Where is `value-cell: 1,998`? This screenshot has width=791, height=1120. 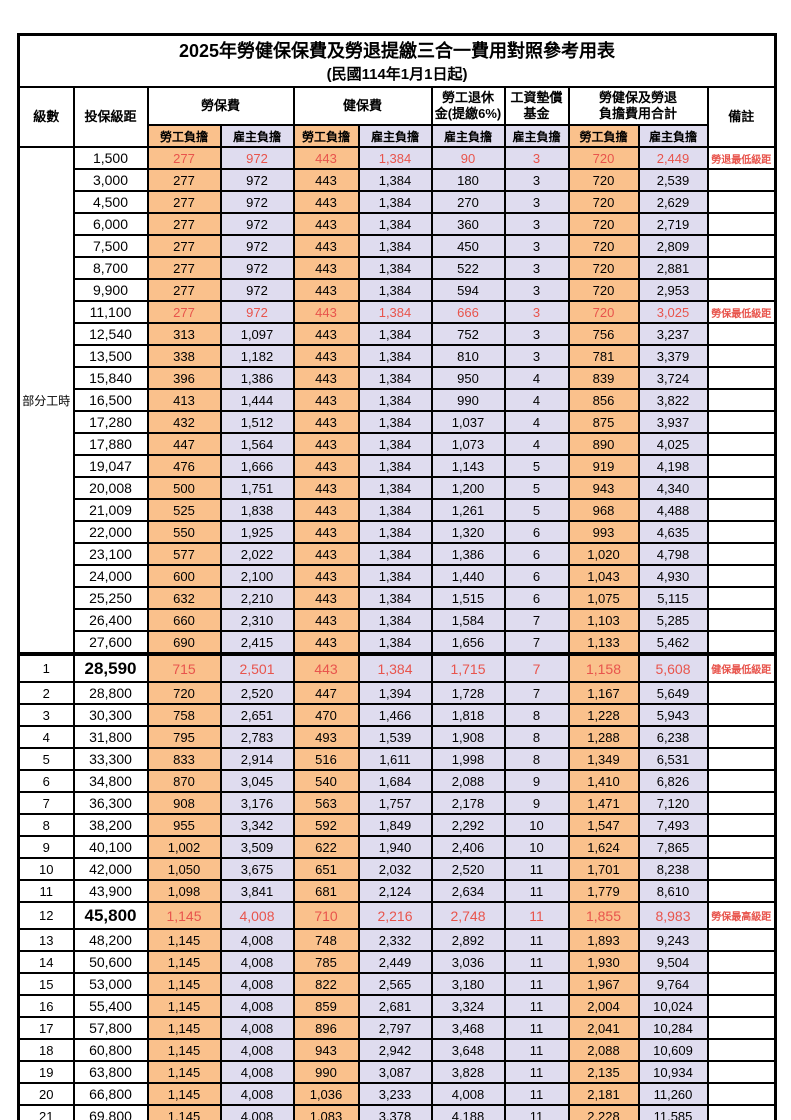 value-cell: 1,998 is located at coordinates (468, 759).